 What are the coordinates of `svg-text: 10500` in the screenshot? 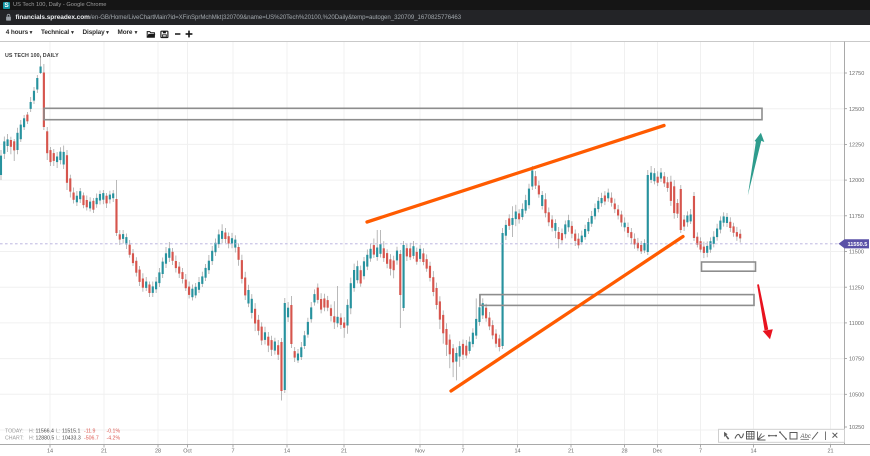 It's located at (856, 395).